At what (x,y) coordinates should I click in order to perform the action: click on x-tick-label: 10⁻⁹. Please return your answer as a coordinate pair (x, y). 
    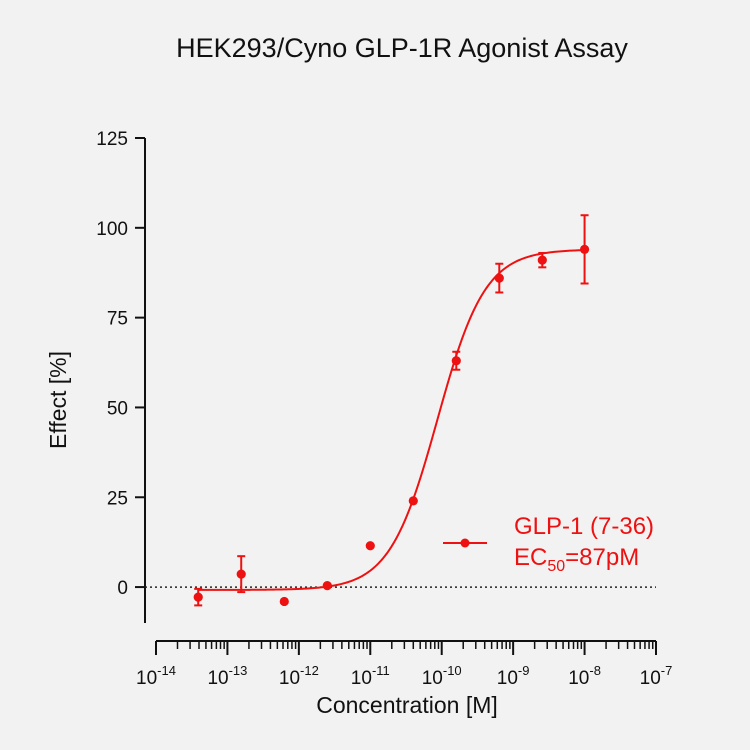
    Looking at the image, I should click on (513, 676).